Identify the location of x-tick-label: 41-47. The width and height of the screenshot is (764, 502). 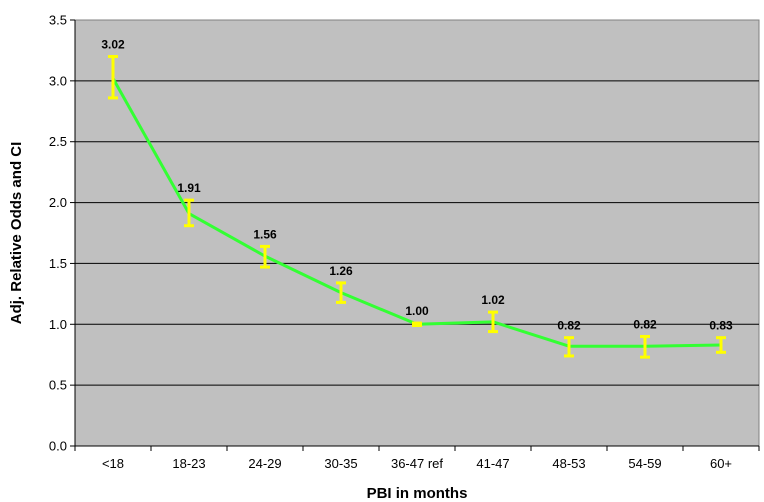
(492, 463).